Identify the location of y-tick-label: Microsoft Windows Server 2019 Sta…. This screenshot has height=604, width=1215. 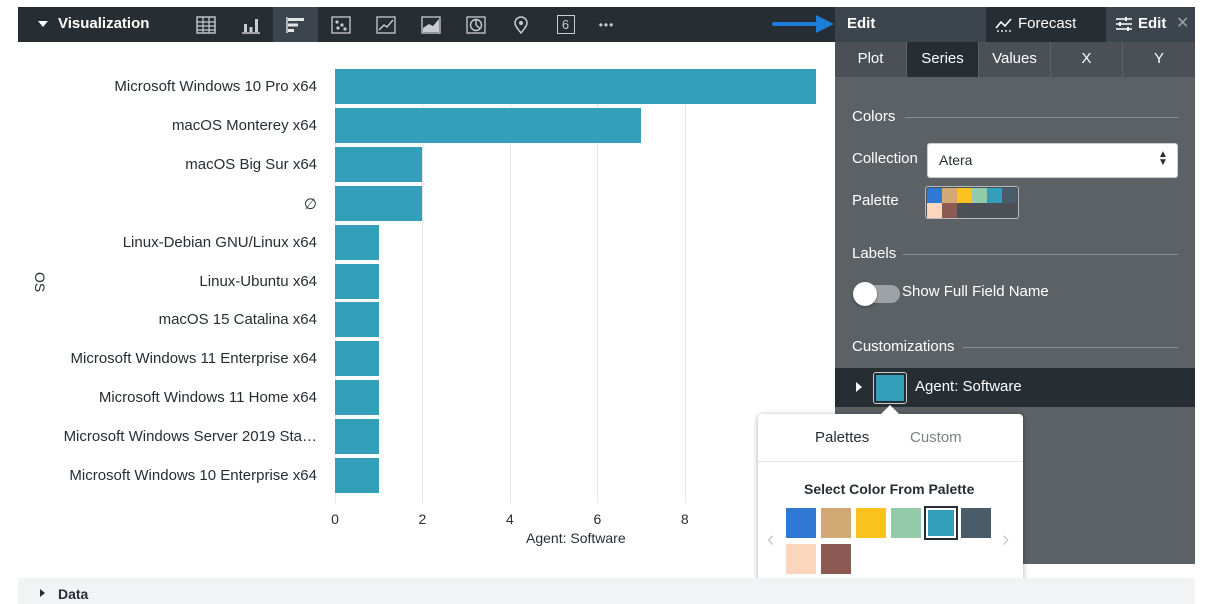
(190, 437).